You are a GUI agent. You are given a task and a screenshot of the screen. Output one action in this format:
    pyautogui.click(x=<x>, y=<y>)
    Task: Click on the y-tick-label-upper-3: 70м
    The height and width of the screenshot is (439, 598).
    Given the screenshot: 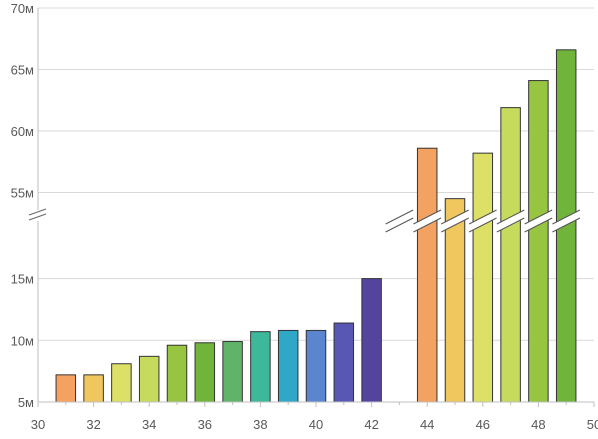 What is the action you would take?
    pyautogui.click(x=22, y=8)
    